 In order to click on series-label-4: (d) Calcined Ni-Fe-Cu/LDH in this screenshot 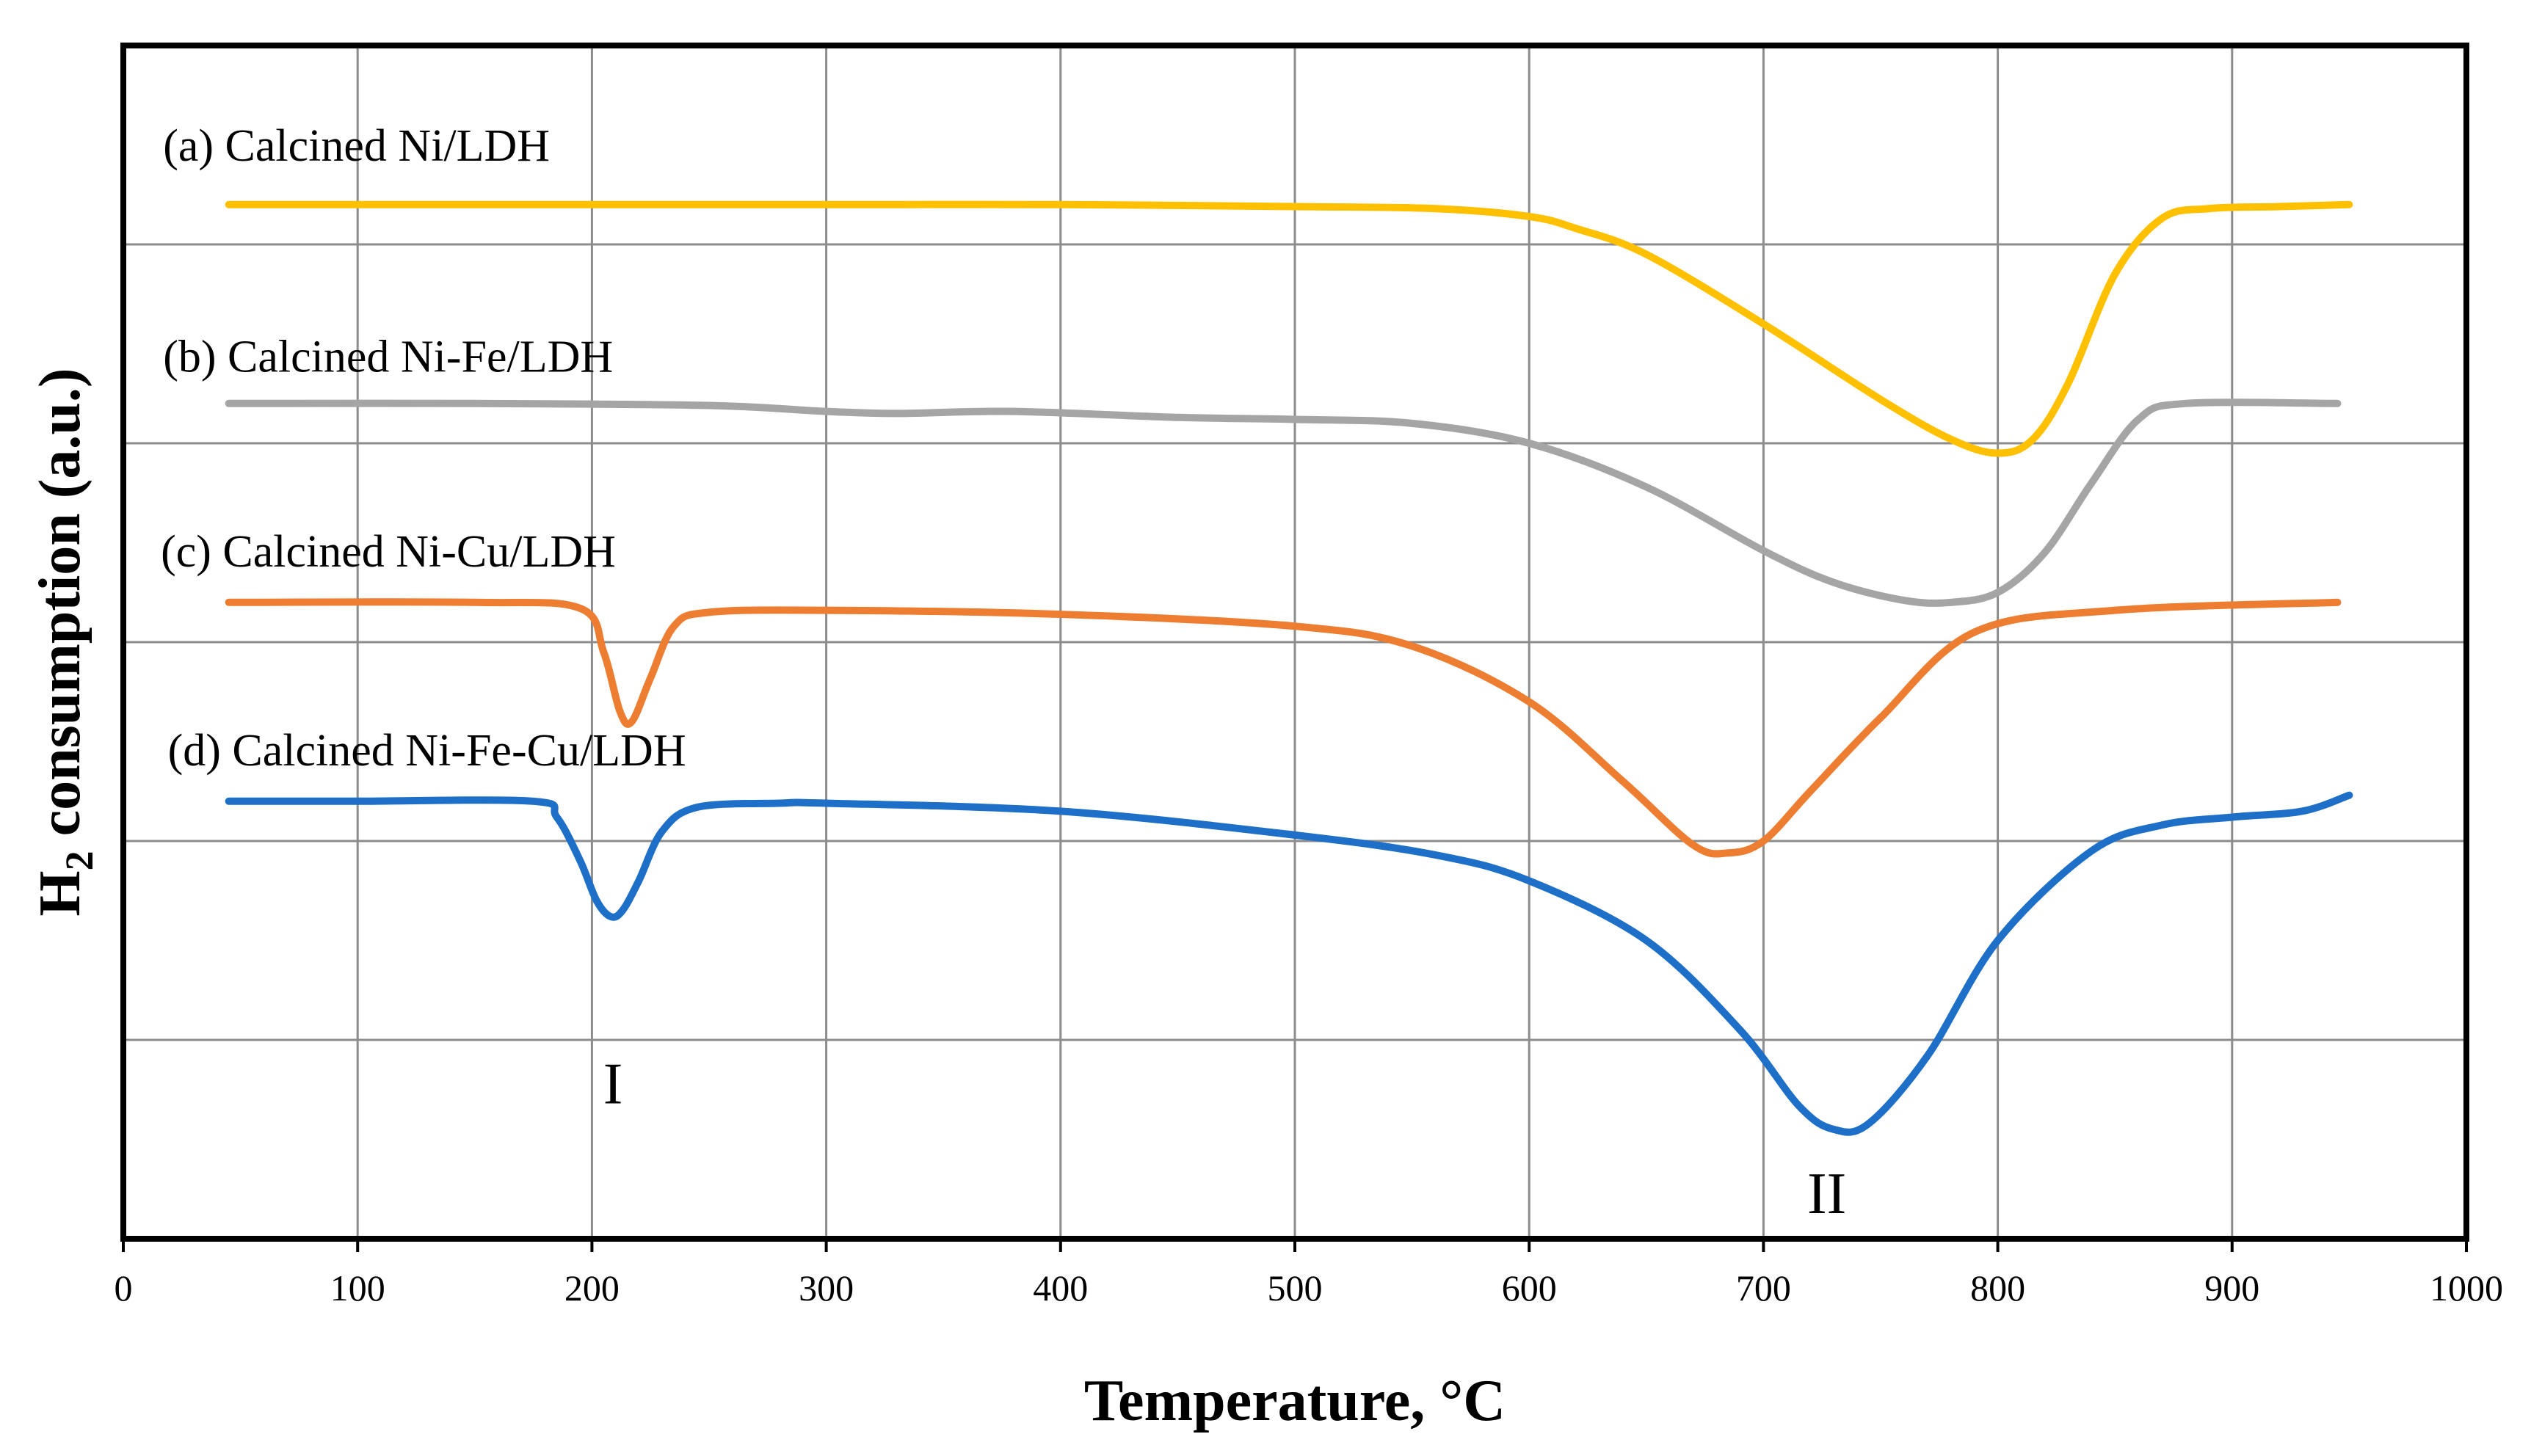, I will do `click(427, 751)`.